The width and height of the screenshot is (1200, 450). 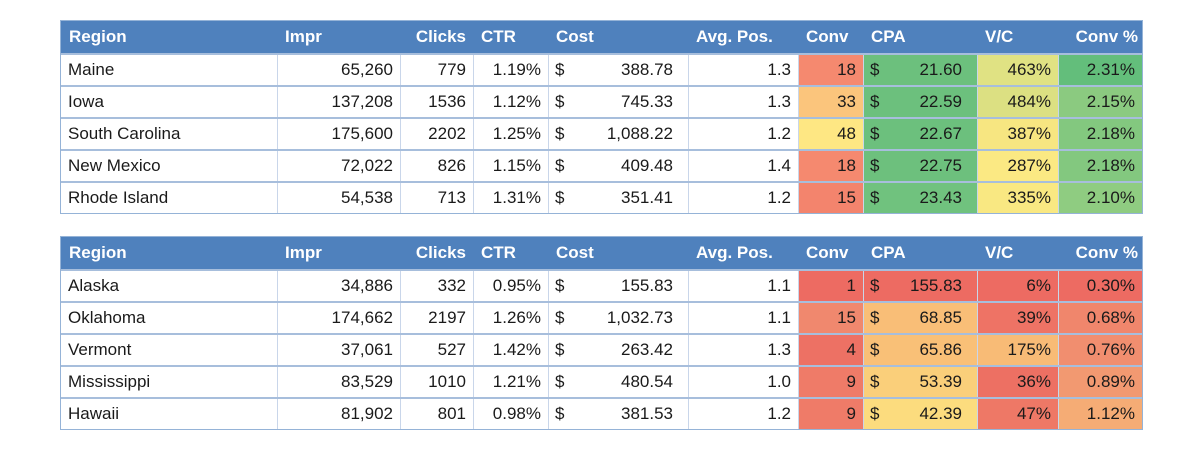 What do you see at coordinates (1017, 134) in the screenshot?
I see `cell-vc: 387%` at bounding box center [1017, 134].